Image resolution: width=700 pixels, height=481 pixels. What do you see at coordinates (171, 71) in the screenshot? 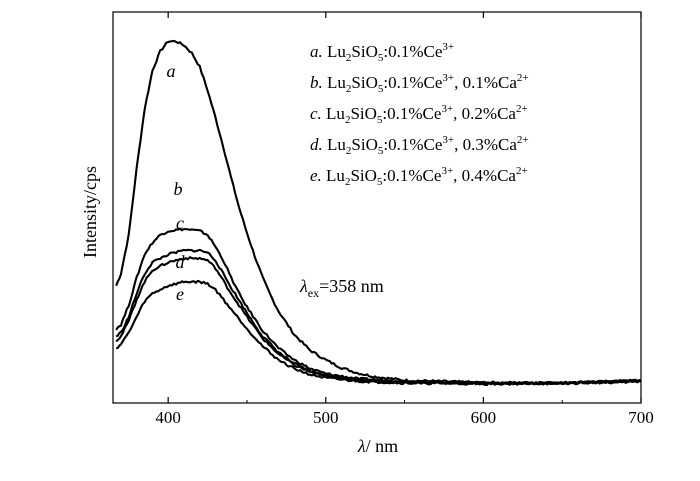
I see `series-a-label: a` at bounding box center [171, 71].